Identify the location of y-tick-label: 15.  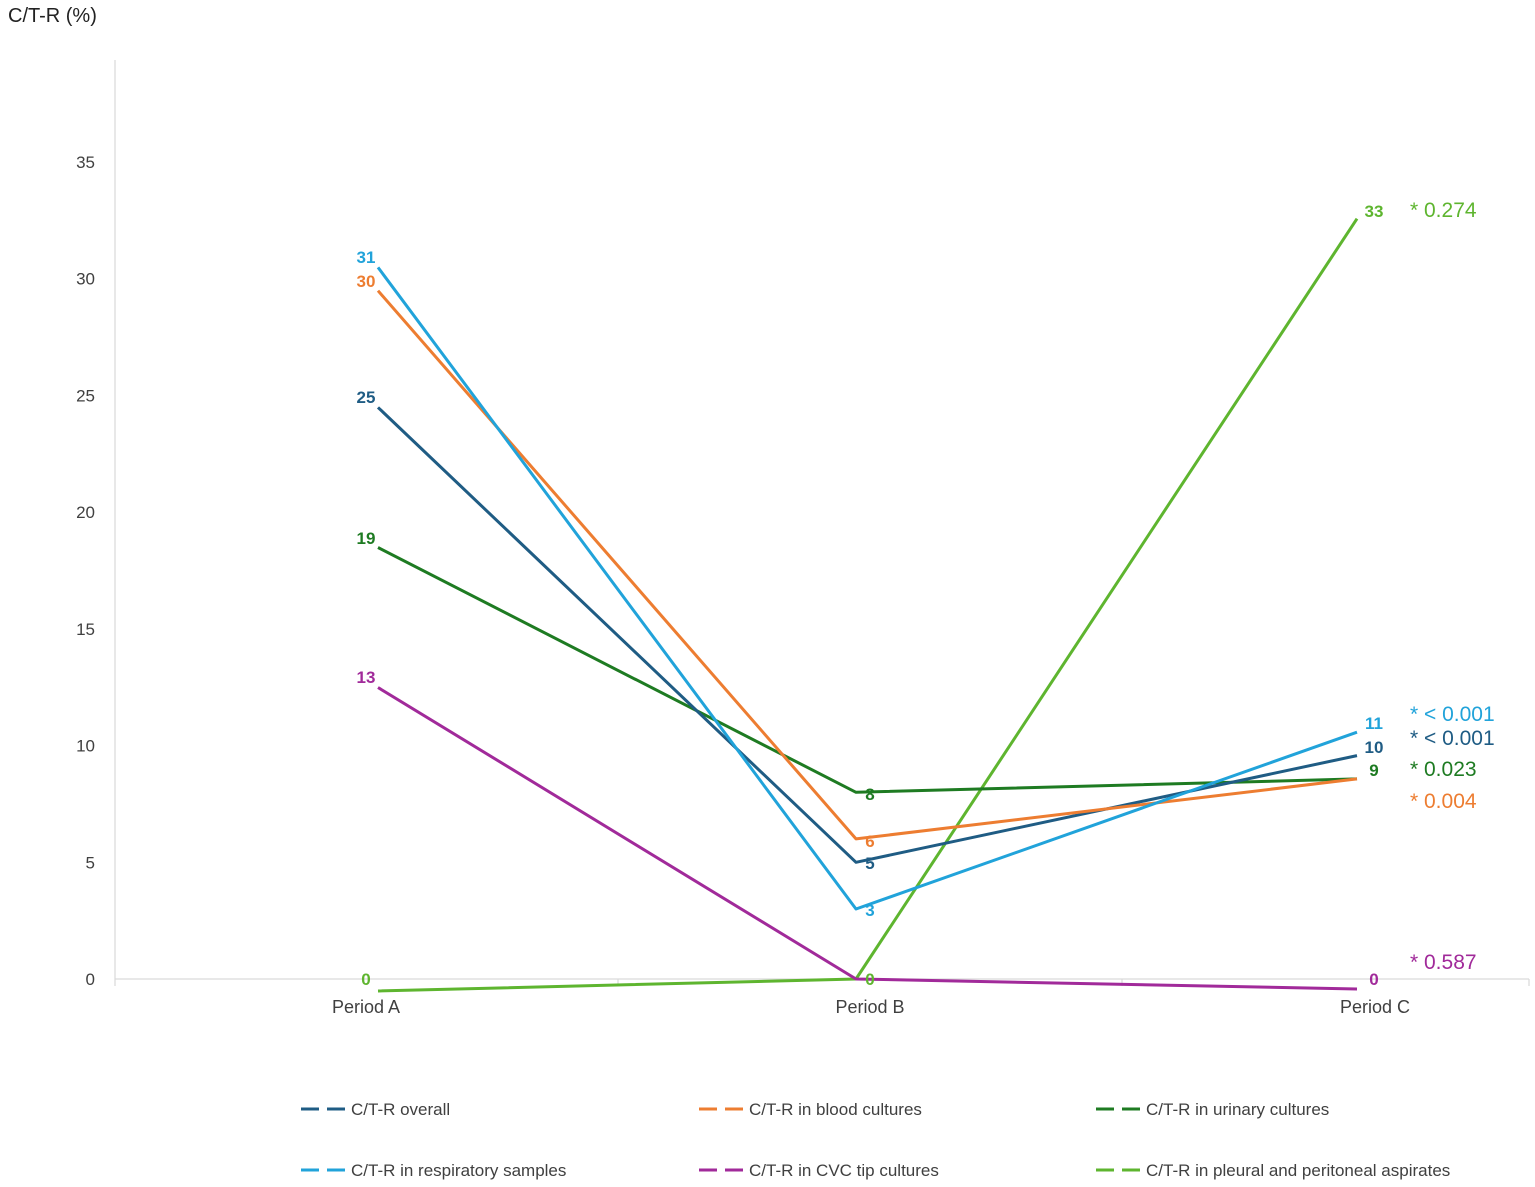
(85, 629).